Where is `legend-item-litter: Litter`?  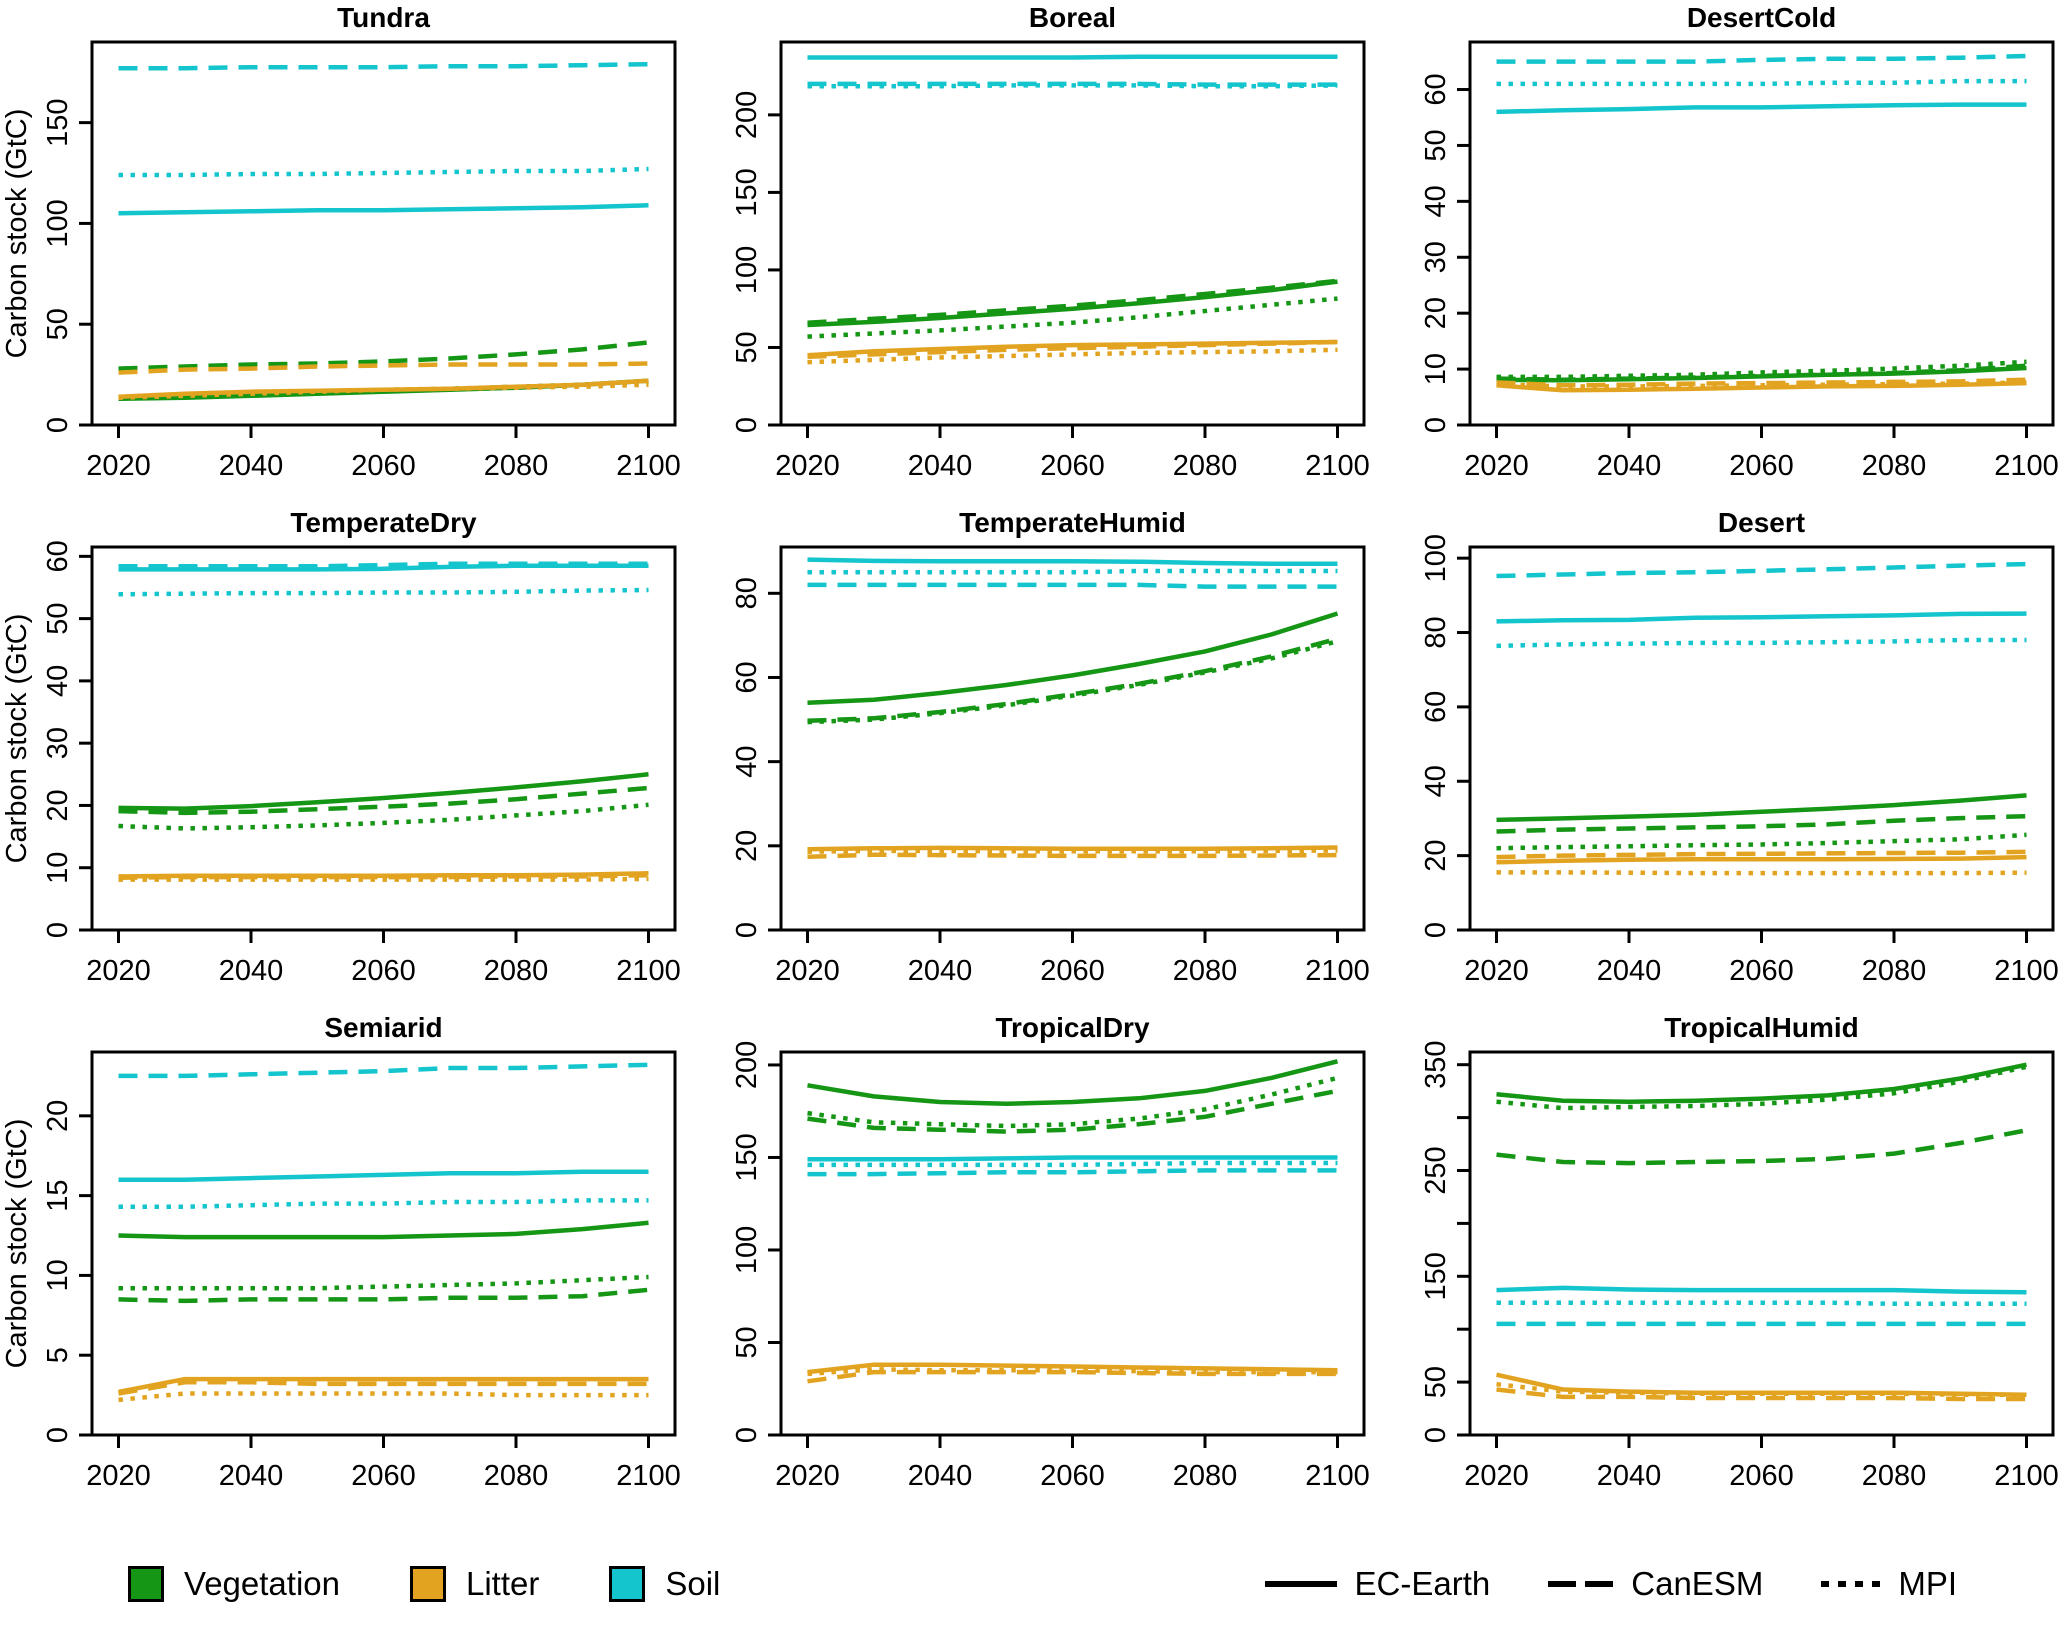
legend-item-litter: Litter is located at coordinates (474, 1583).